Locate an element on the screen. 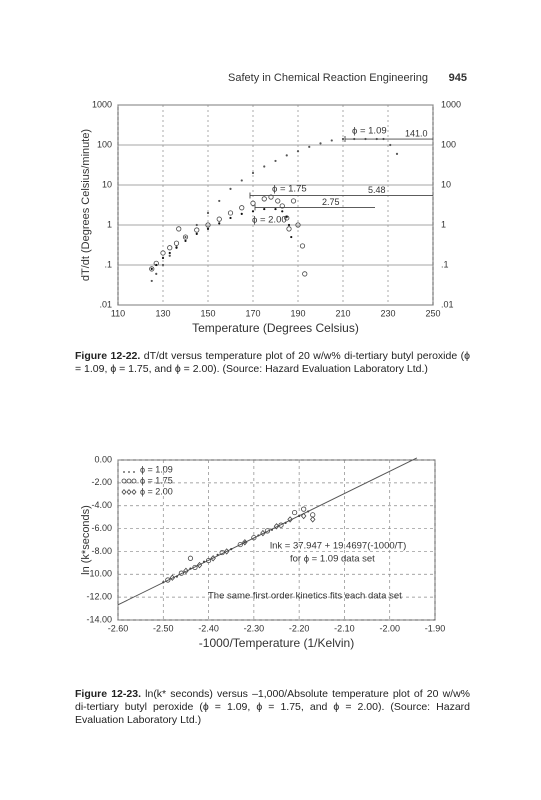  x-axis-title: -1000/Temperature (1/Kelvin) is located at coordinates (276, 643).